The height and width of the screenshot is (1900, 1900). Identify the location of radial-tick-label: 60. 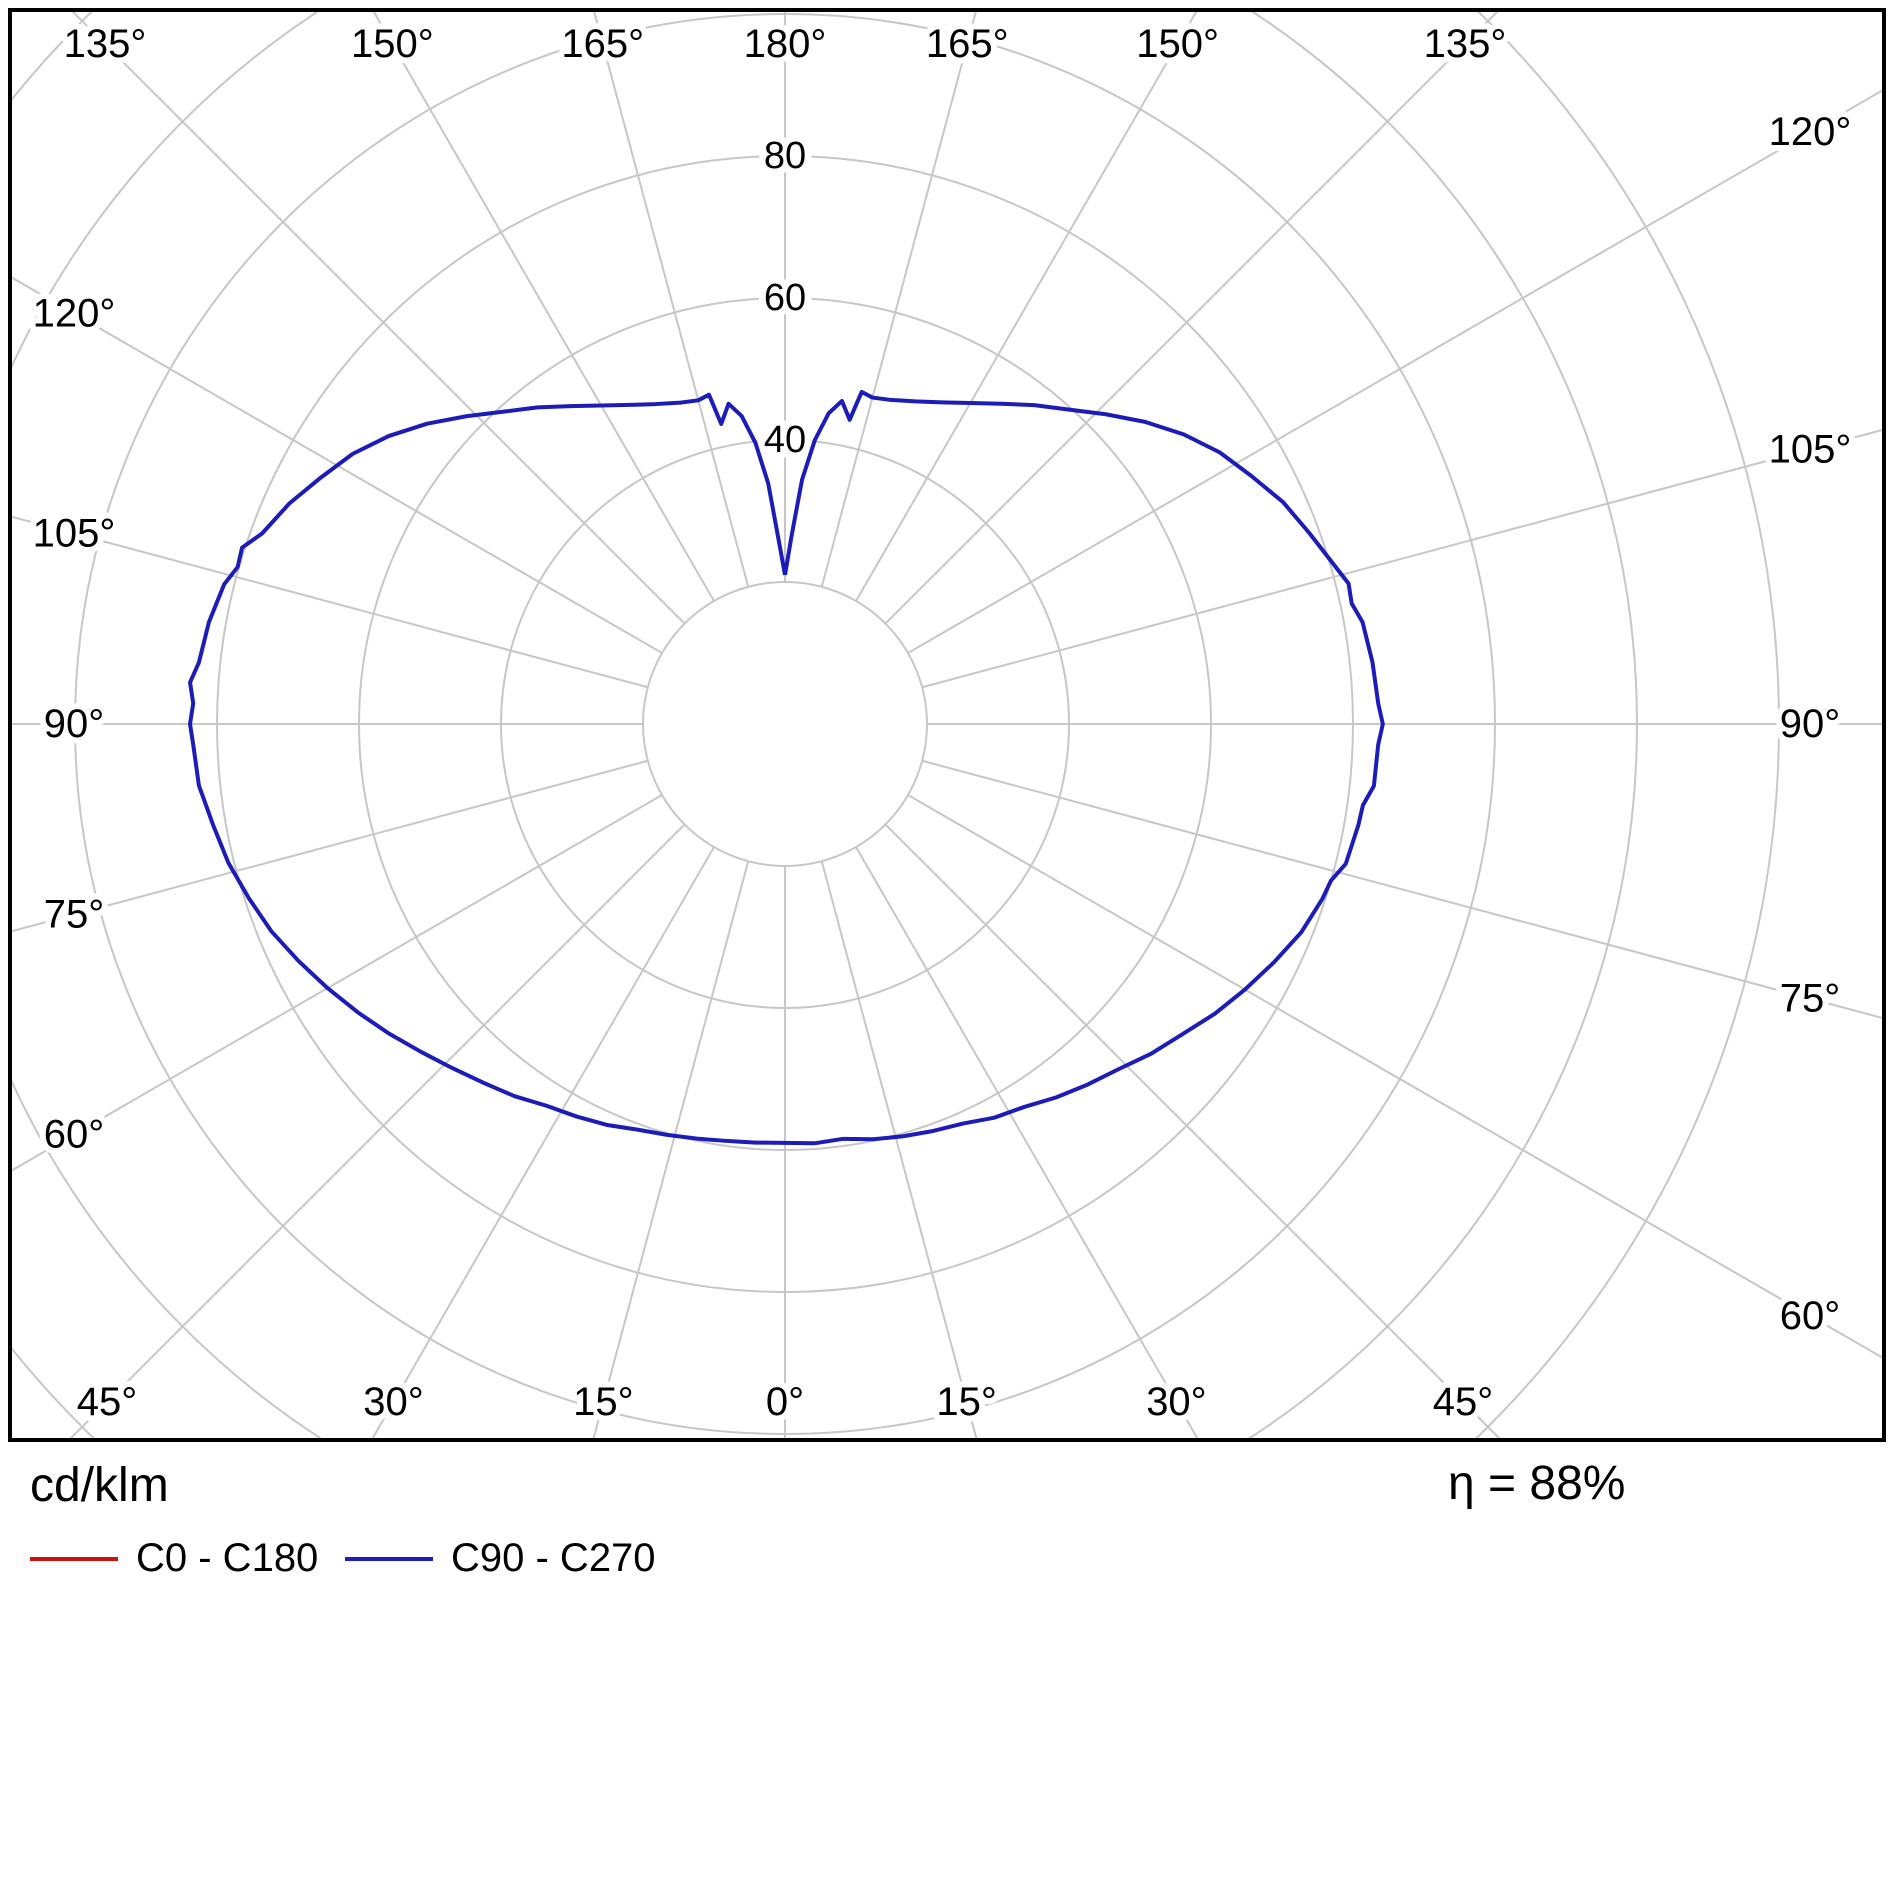
(785, 298).